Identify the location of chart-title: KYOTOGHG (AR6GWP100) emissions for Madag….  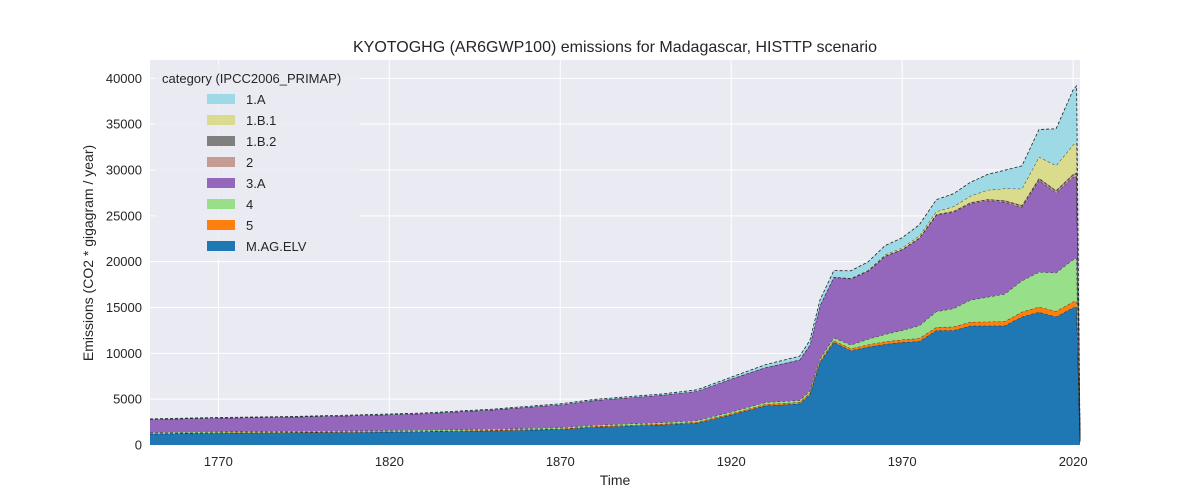
(615, 47).